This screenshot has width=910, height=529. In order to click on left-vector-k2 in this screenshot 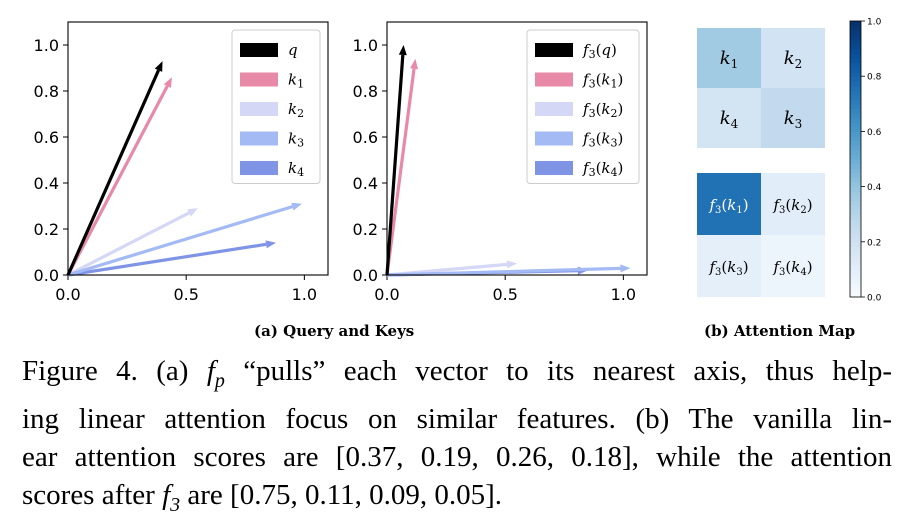, I will do `click(132, 242)`.